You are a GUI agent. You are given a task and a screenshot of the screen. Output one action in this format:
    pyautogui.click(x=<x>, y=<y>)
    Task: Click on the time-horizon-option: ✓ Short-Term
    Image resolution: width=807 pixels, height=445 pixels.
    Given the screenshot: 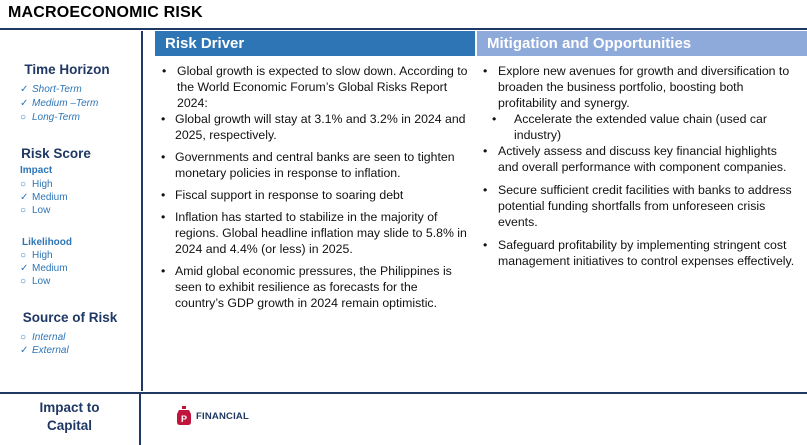 What is the action you would take?
    pyautogui.click(x=51, y=89)
    